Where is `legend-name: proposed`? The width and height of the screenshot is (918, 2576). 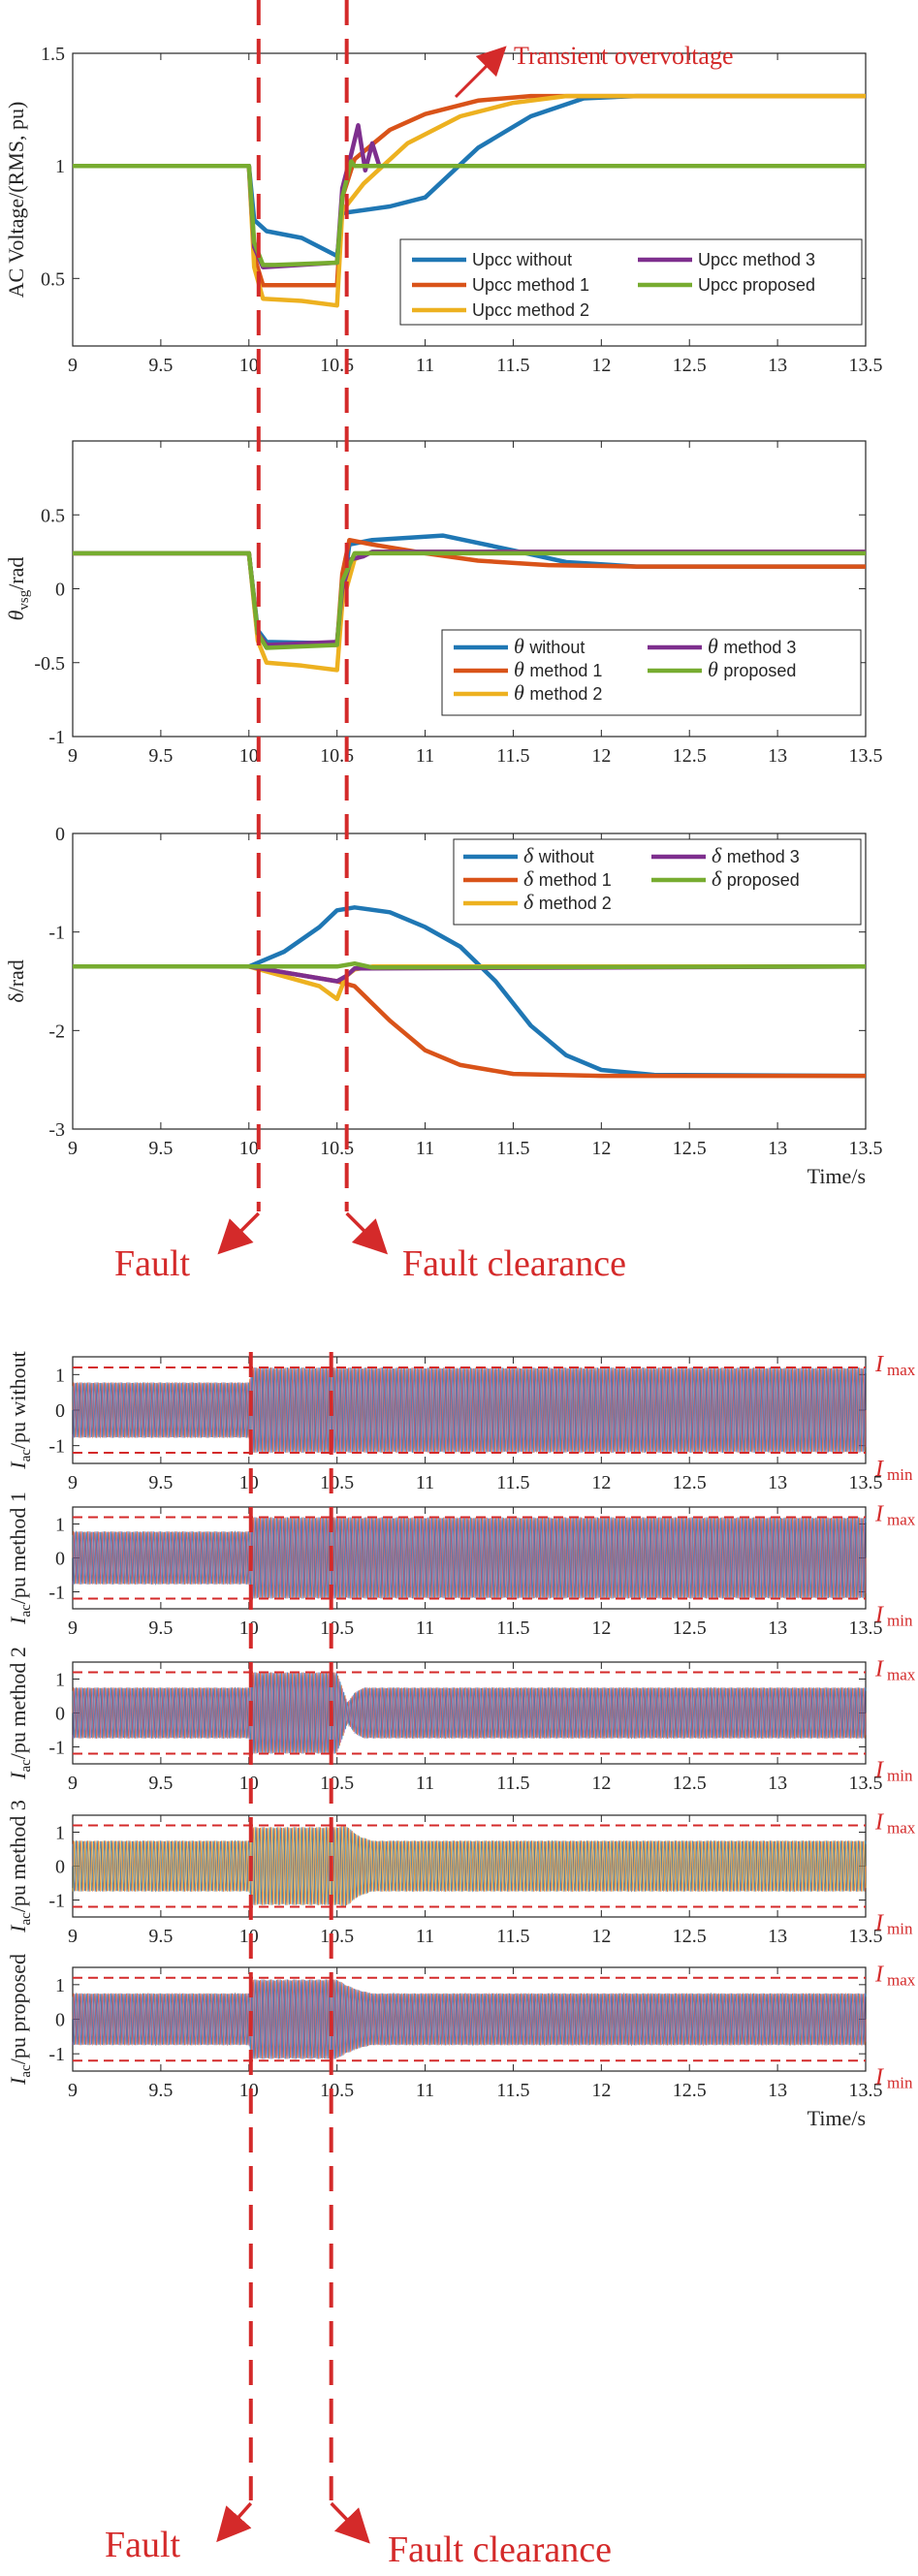
legend-name: proposed is located at coordinates (760, 670).